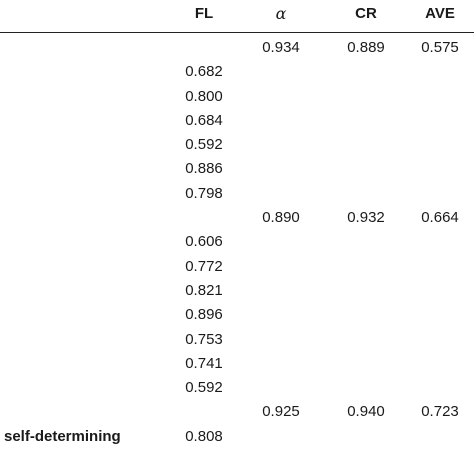 The width and height of the screenshot is (474, 474). Describe the element at coordinates (204, 169) in the screenshot. I see `cell-fl: 0.886` at that location.